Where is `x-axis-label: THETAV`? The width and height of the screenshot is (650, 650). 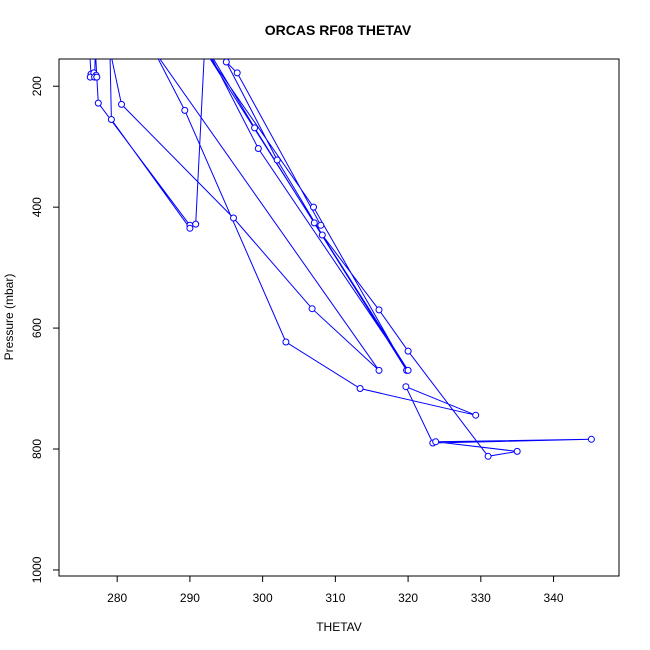 x-axis-label: THETAV is located at coordinates (339, 627).